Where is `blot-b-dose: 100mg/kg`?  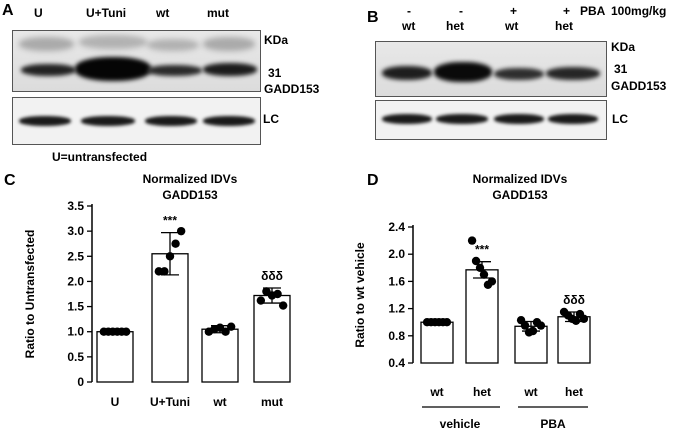
blot-b-dose: 100mg/kg is located at coordinates (639, 11).